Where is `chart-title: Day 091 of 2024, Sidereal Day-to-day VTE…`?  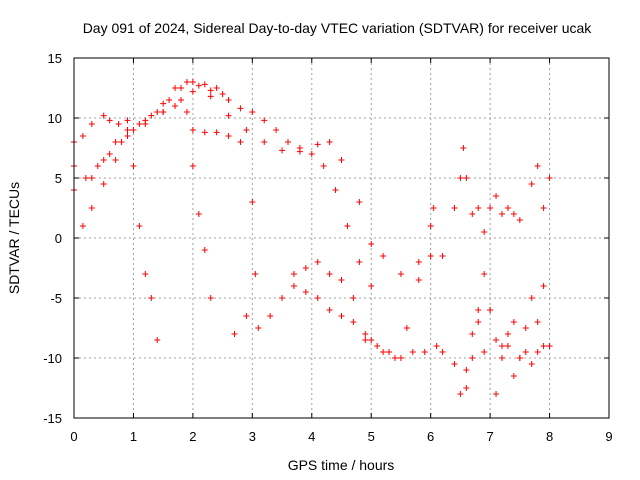
chart-title: Day 091 of 2024, Sidereal Day-to-day VTE… is located at coordinates (338, 28).